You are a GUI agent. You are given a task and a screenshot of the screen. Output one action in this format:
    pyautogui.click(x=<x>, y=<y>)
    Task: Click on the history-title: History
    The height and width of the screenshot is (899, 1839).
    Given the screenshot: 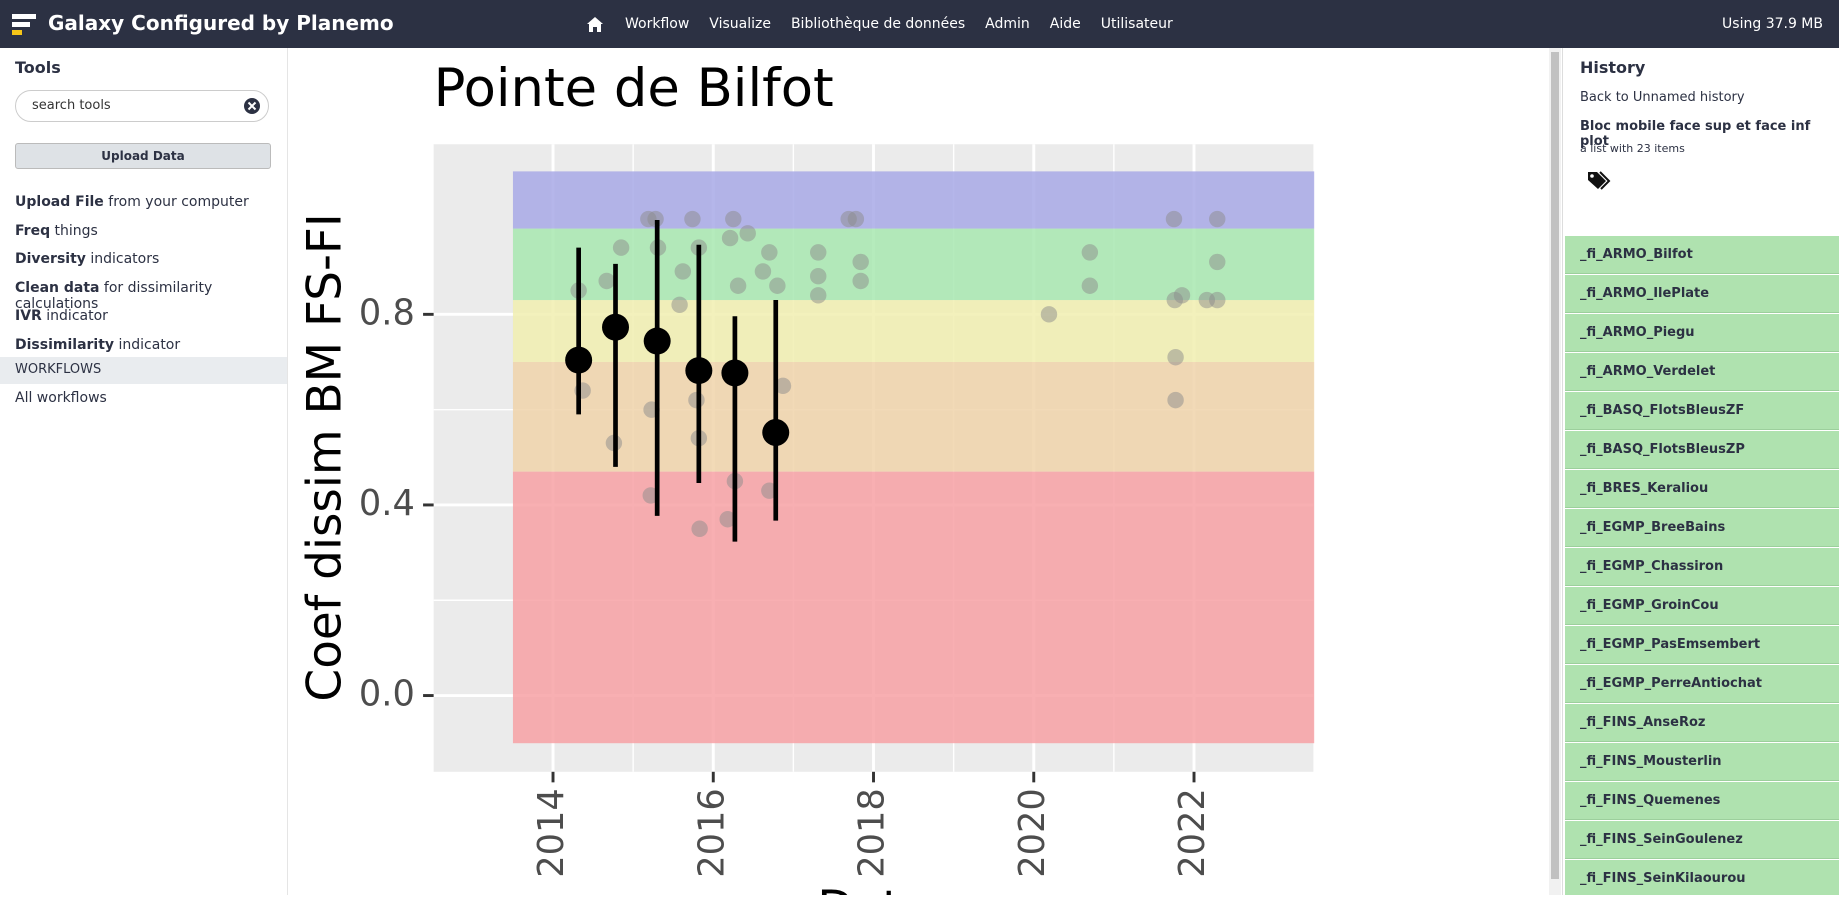 What is the action you would take?
    pyautogui.click(x=1613, y=67)
    